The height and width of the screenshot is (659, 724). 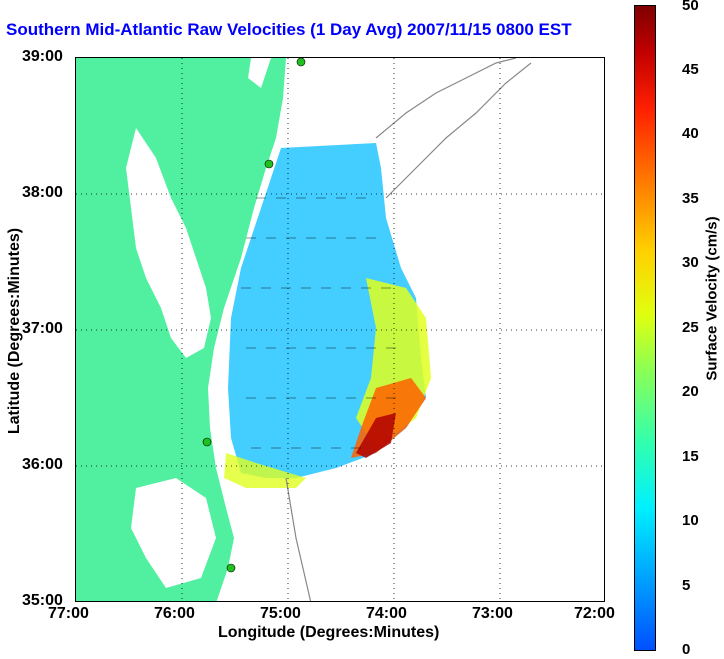 I want to click on colorbar-tick: 50, so click(x=690, y=7).